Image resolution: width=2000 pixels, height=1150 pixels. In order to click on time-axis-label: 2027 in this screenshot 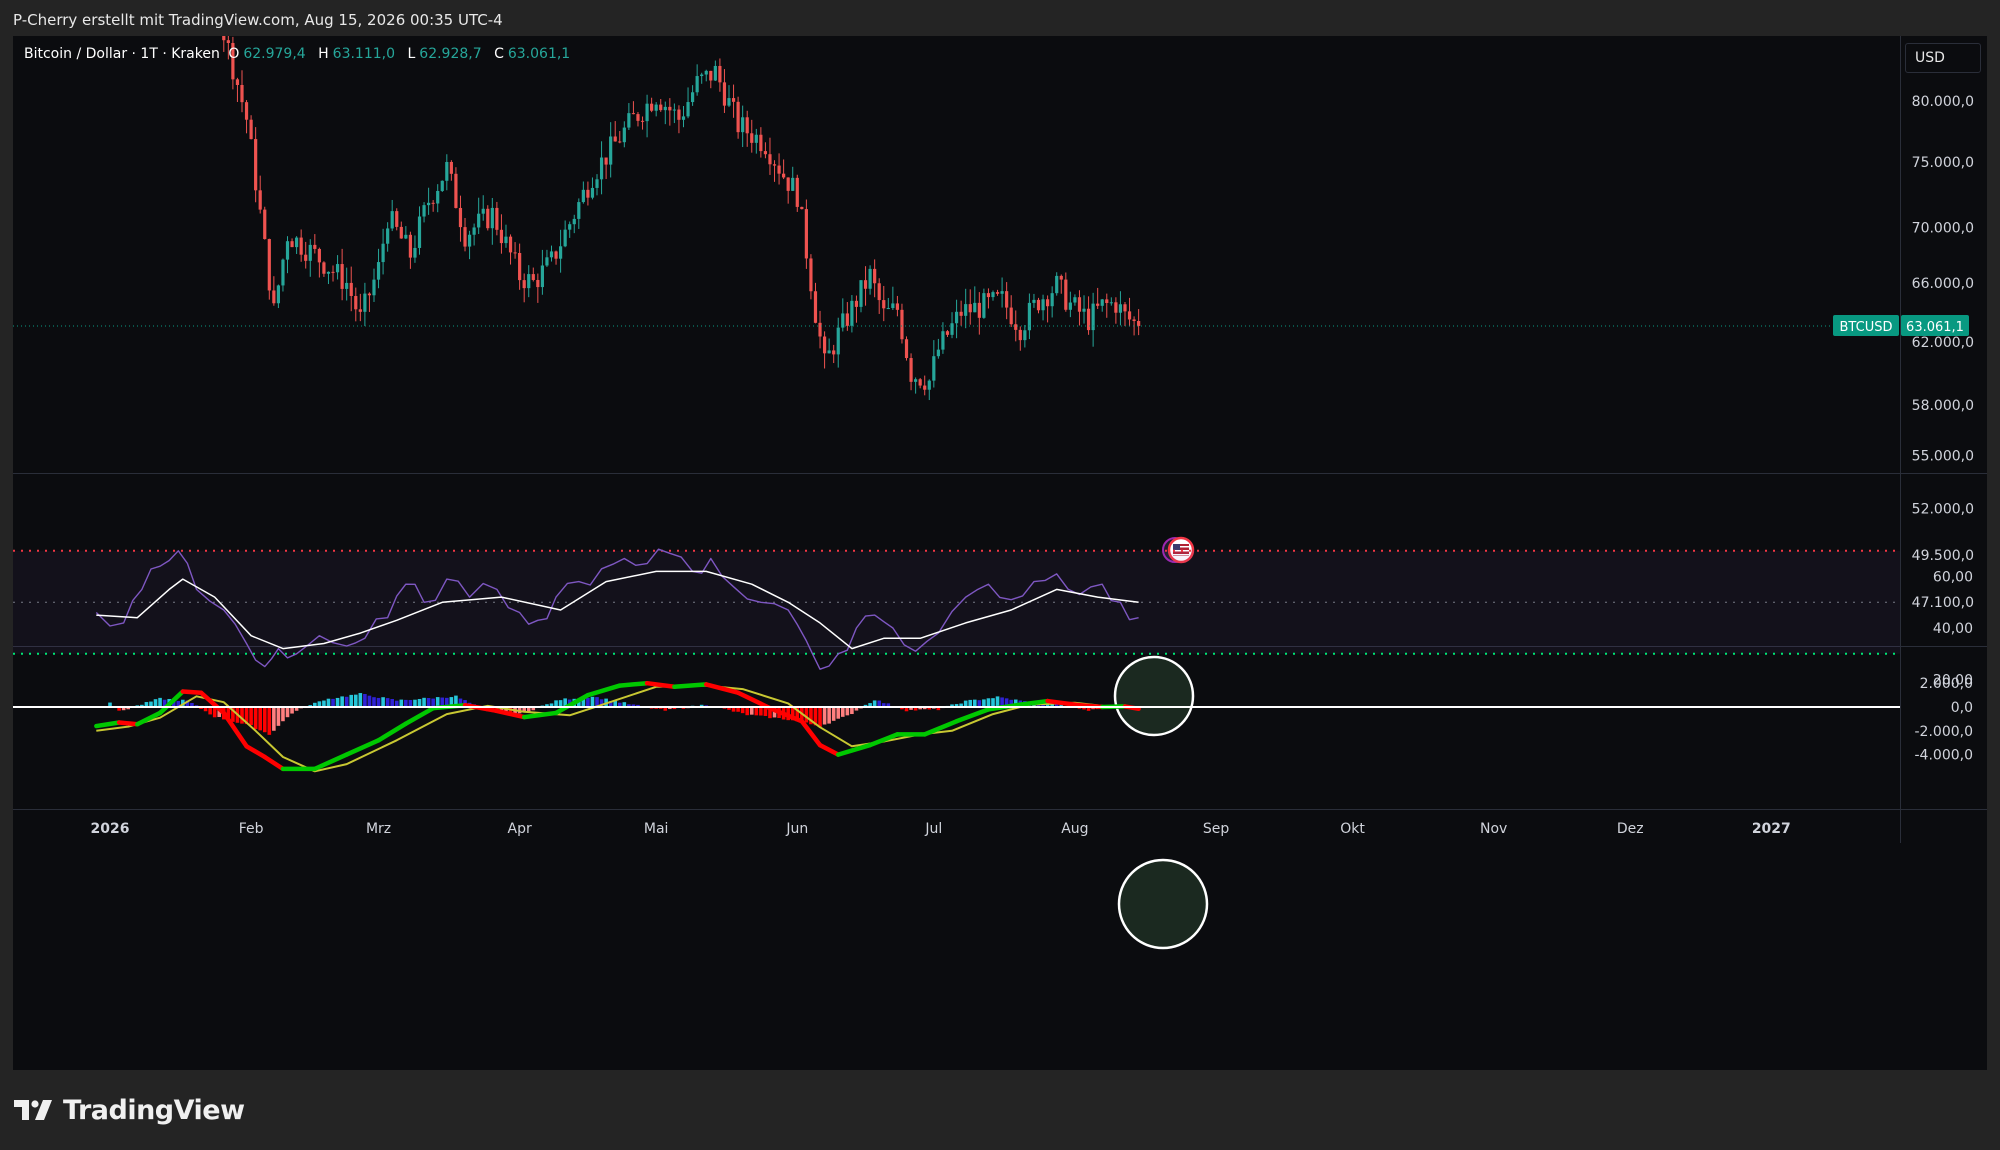, I will do `click(1771, 829)`.